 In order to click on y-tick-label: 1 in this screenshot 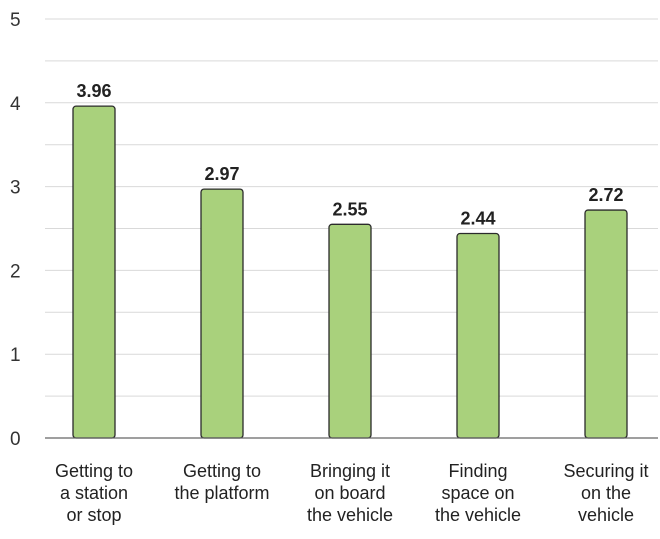, I will do `click(15, 355)`.